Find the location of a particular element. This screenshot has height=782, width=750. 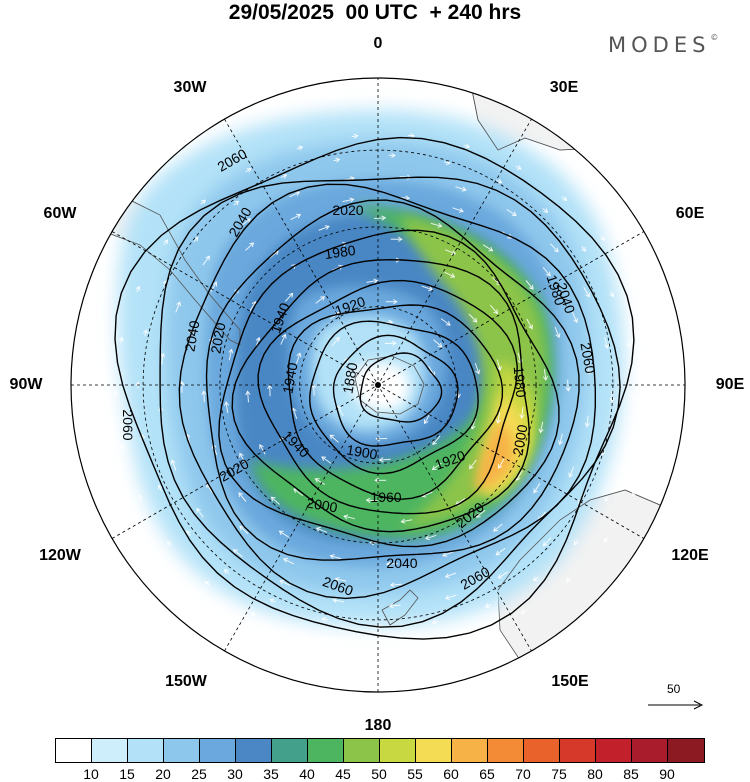

geopotential-contour-line is located at coordinates (395, 402).